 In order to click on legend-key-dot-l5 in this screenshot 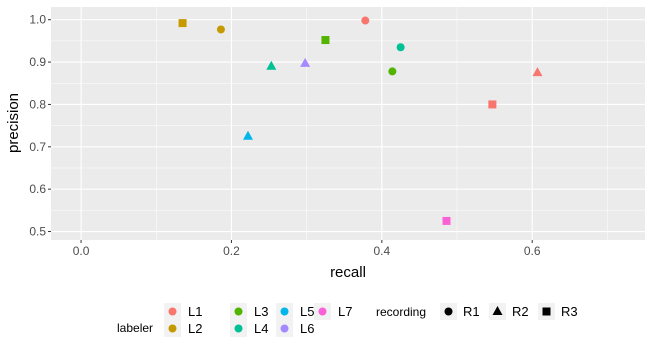, I will do `click(284, 311)`.